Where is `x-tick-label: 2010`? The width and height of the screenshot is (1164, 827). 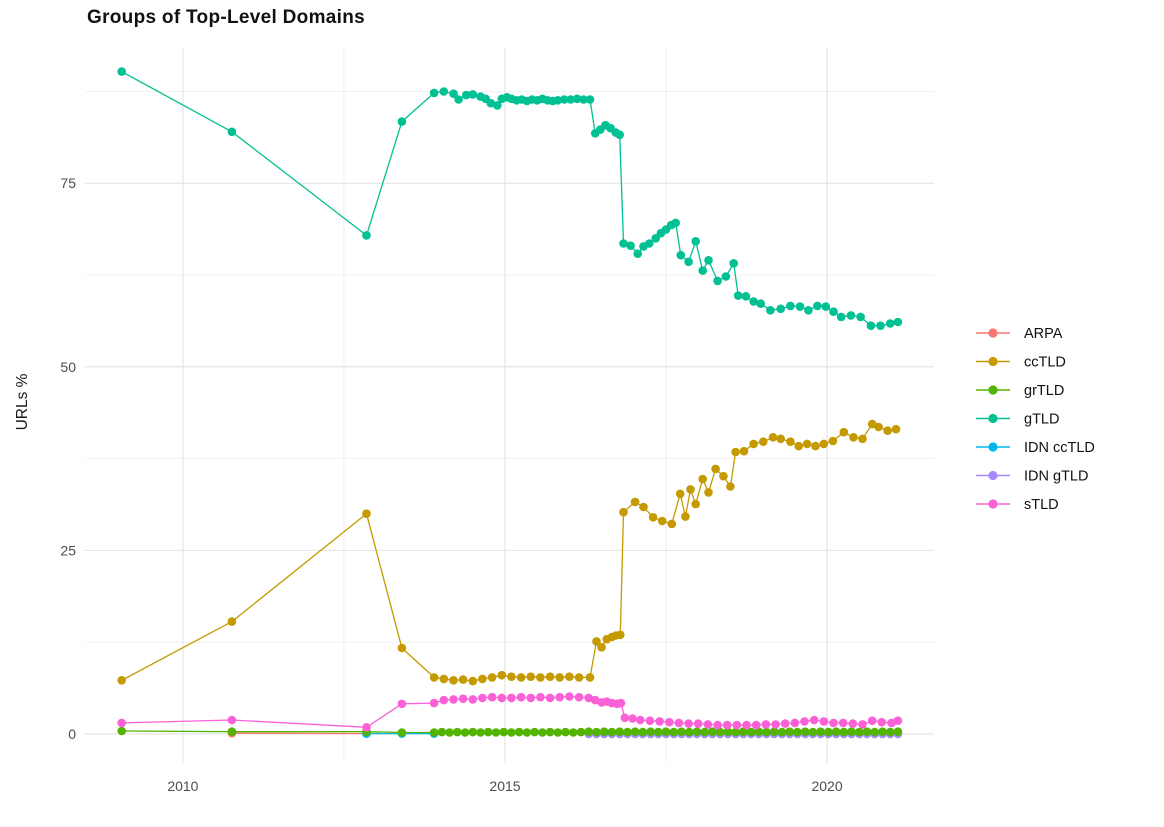 x-tick-label: 2010 is located at coordinates (182, 786).